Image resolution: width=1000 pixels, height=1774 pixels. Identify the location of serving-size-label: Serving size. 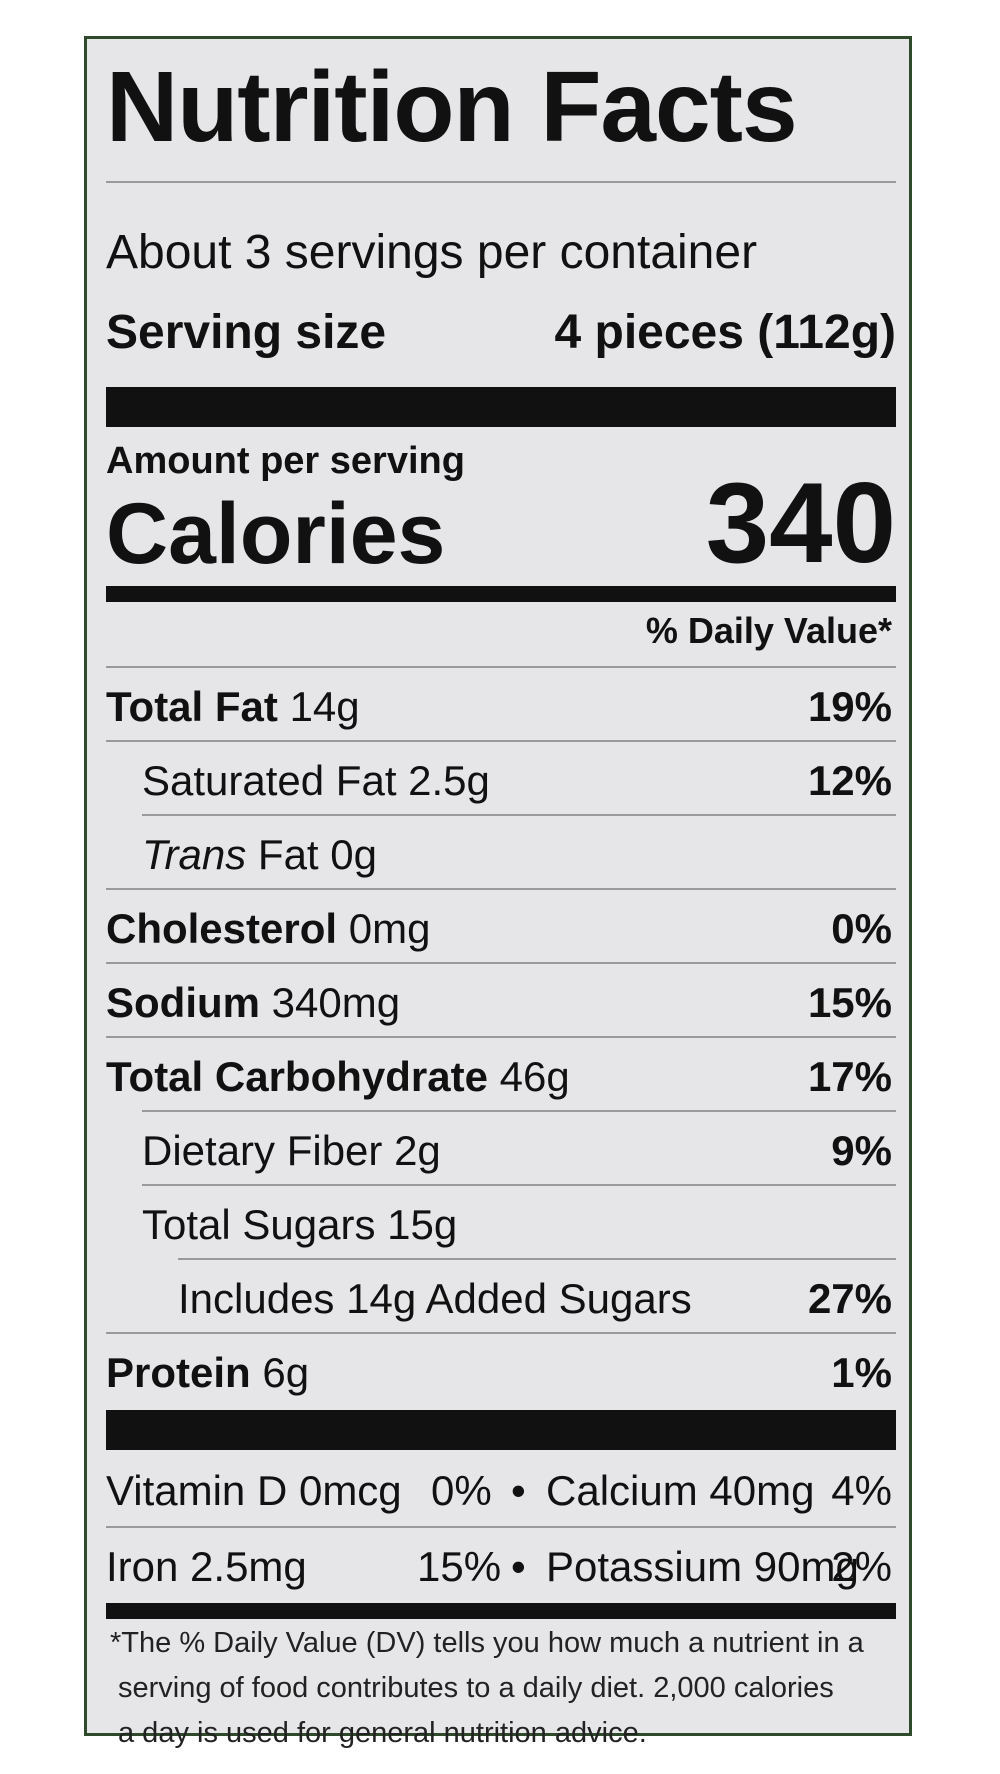
(246, 332).